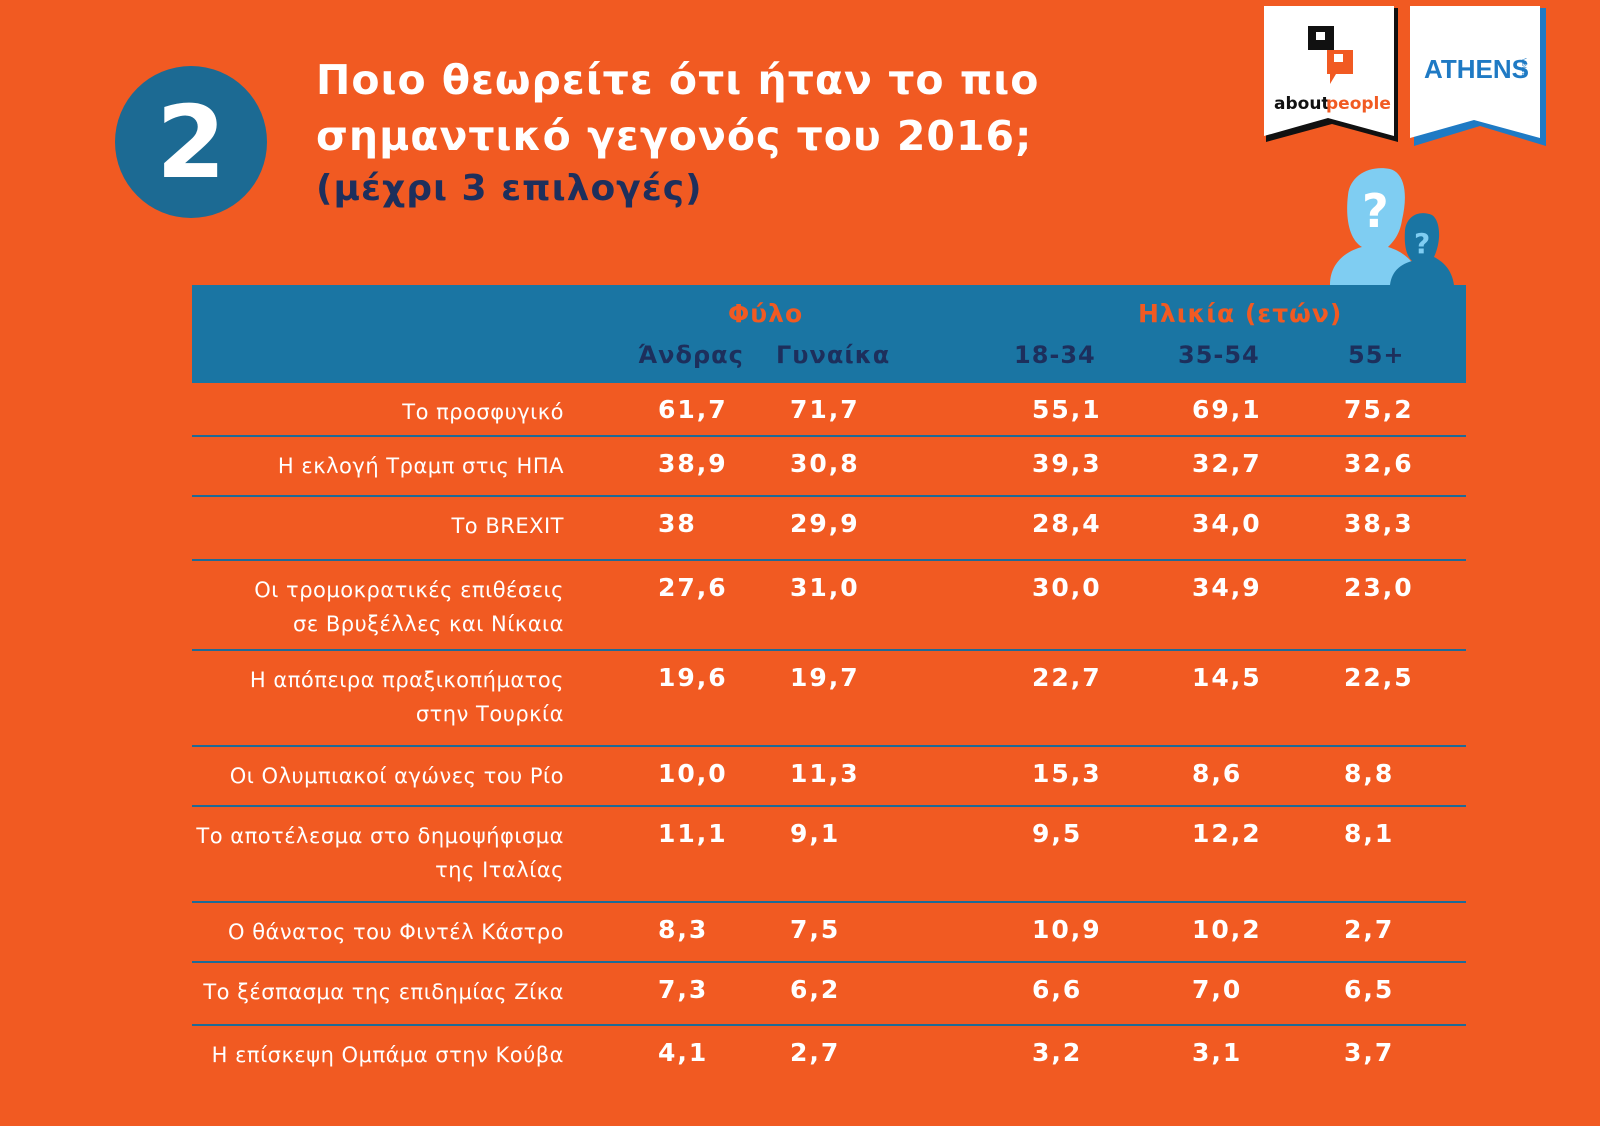  I want to click on cell-value: 8,6, so click(1217, 773).